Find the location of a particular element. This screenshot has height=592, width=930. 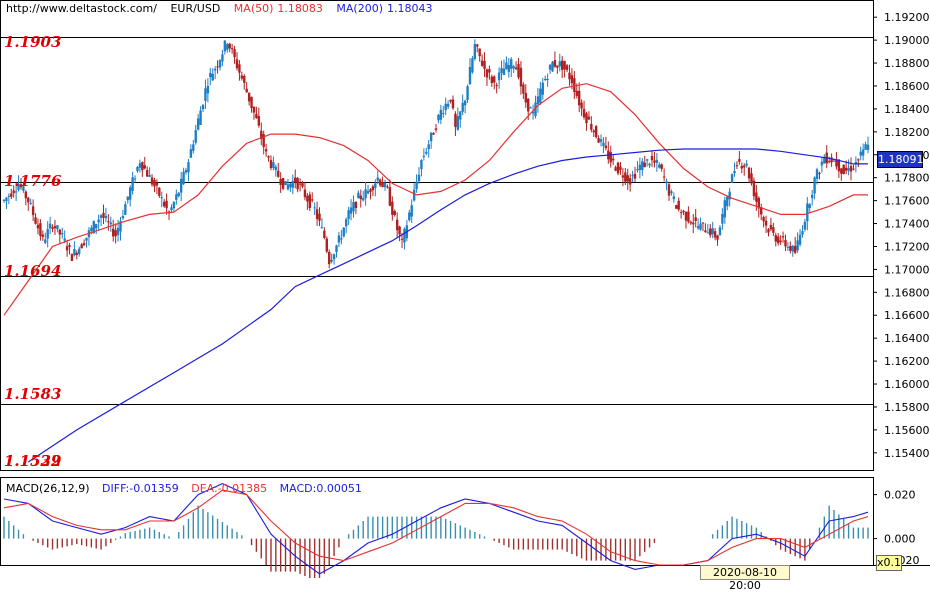

y-tick-label: 1.19000 is located at coordinates (907, 40).